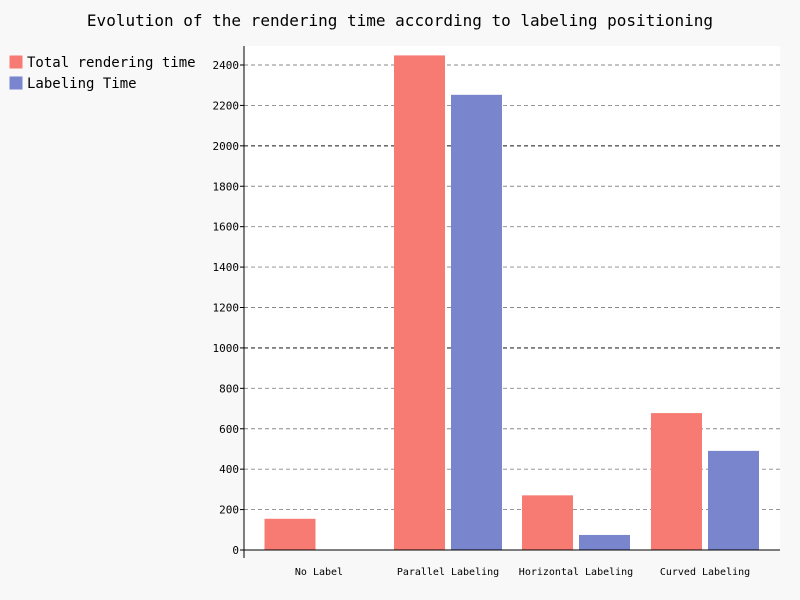 The width and height of the screenshot is (800, 600). I want to click on y-tick-label: 1600, so click(226, 227).